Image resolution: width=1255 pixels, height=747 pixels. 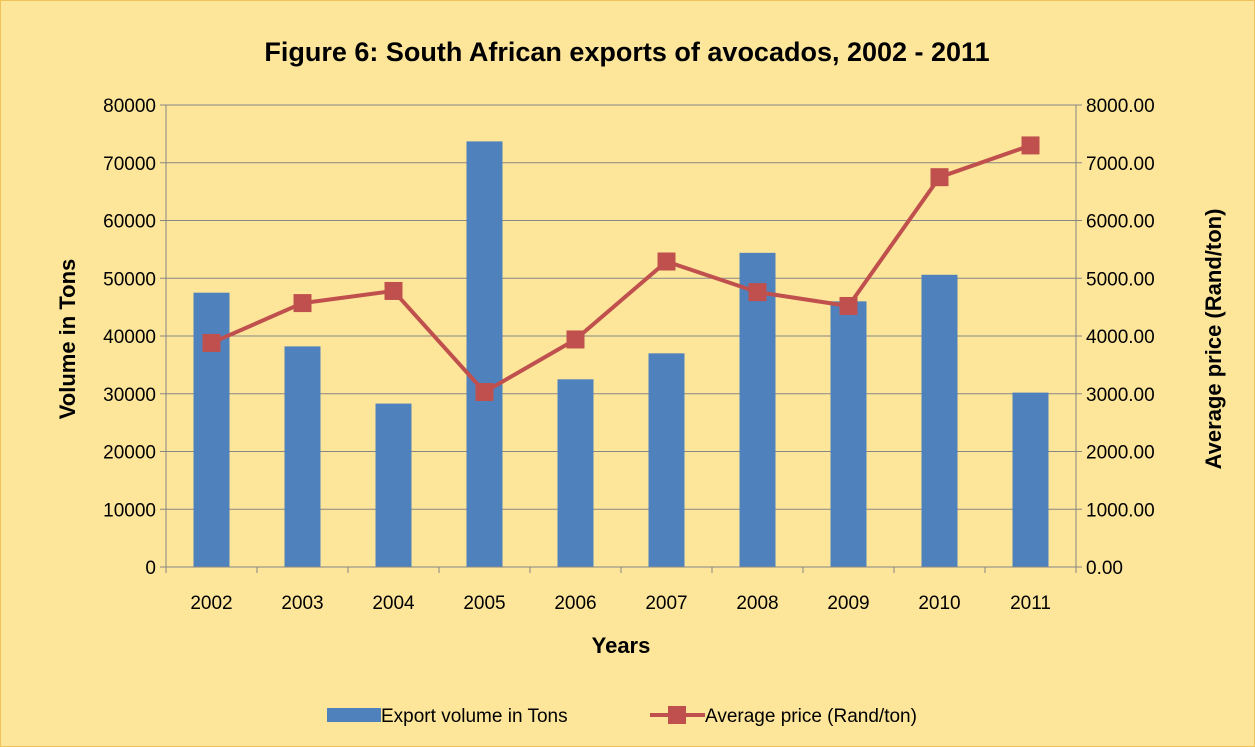 What do you see at coordinates (811, 716) in the screenshot?
I see `legend-label-average-price: Average price (Rand/ton)` at bounding box center [811, 716].